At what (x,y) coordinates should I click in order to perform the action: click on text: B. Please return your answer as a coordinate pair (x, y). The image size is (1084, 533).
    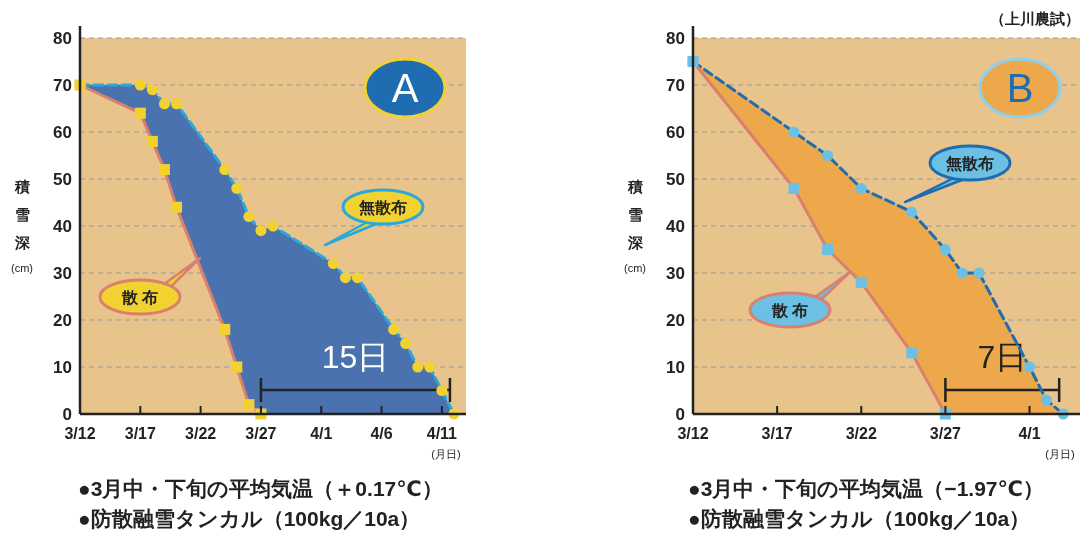
    Looking at the image, I should click on (1020, 88).